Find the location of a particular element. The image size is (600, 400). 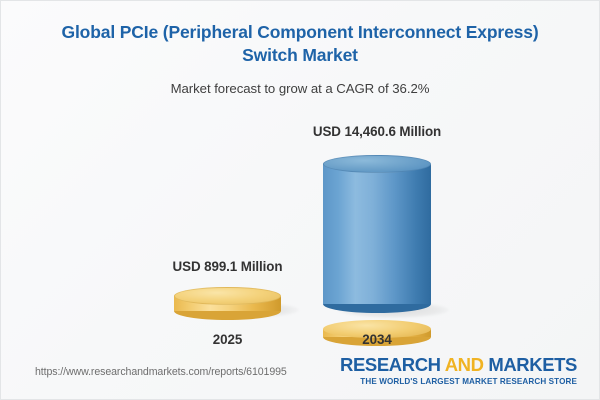

logo-wordmark: RESEARCH AND MARKETS is located at coordinates (458, 364).